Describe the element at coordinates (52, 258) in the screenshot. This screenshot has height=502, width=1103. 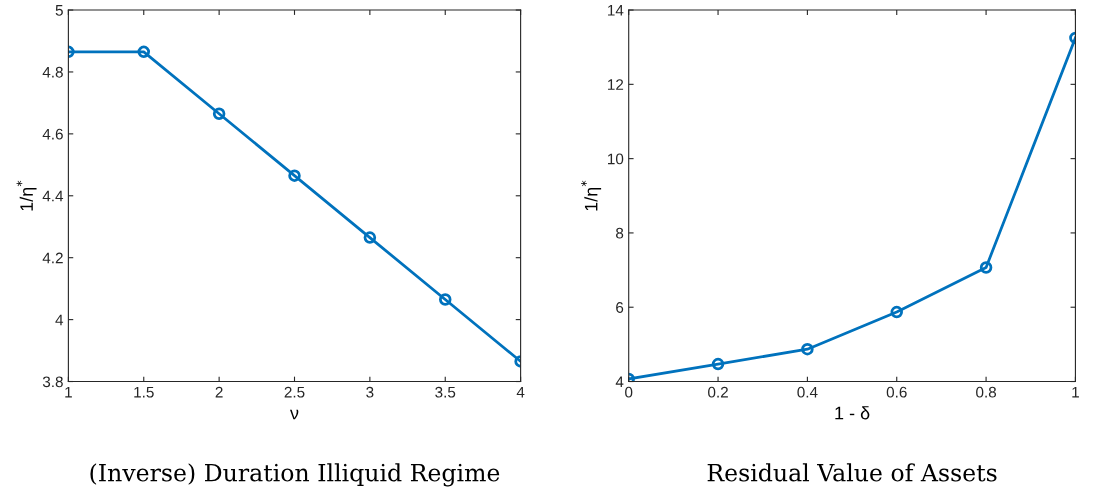
I see `y-tick-label: 4.2` at that location.